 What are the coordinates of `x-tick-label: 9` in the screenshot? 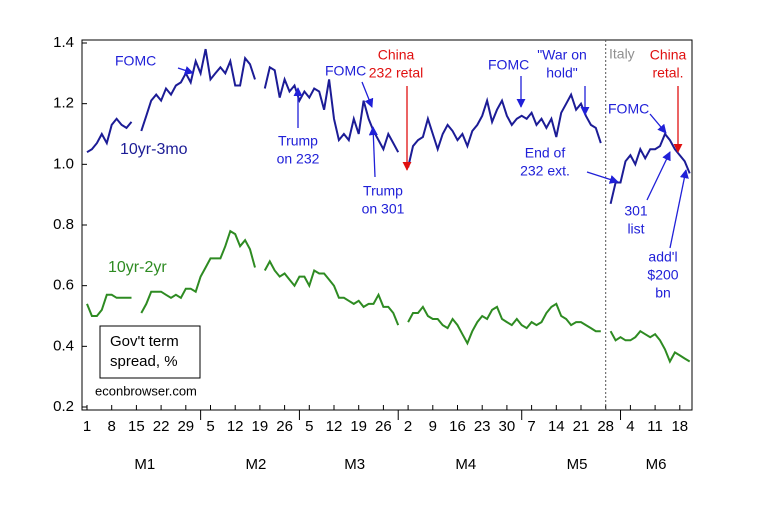 It's located at (433, 426).